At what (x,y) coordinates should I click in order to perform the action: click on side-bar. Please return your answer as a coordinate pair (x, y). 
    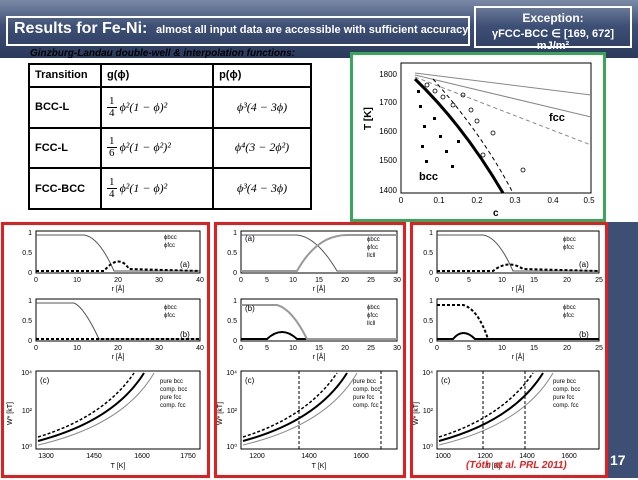
    Looking at the image, I should click on (623, 350).